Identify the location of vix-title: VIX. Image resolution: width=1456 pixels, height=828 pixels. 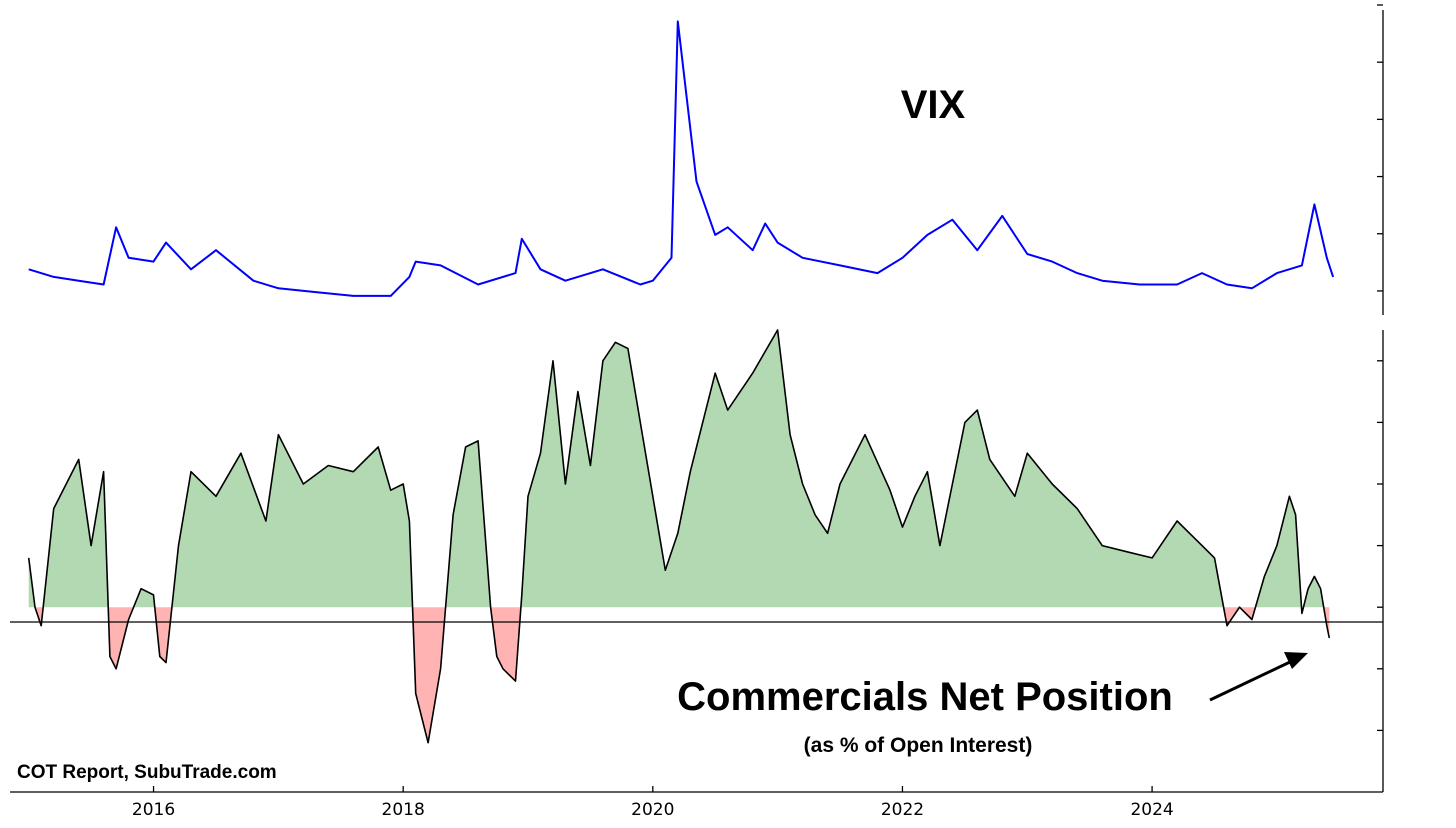
(933, 105).